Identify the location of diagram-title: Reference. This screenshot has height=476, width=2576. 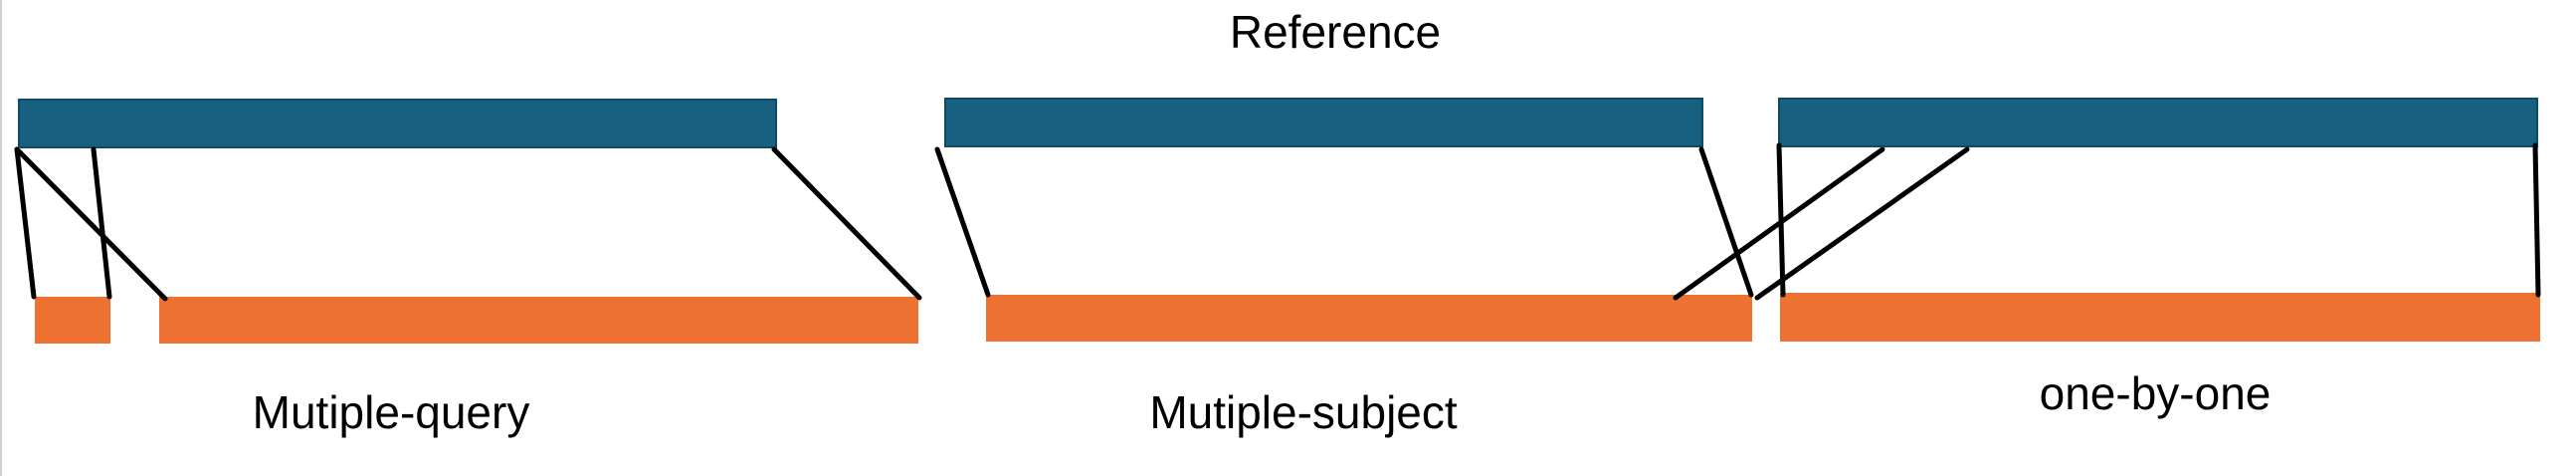
(1335, 32).